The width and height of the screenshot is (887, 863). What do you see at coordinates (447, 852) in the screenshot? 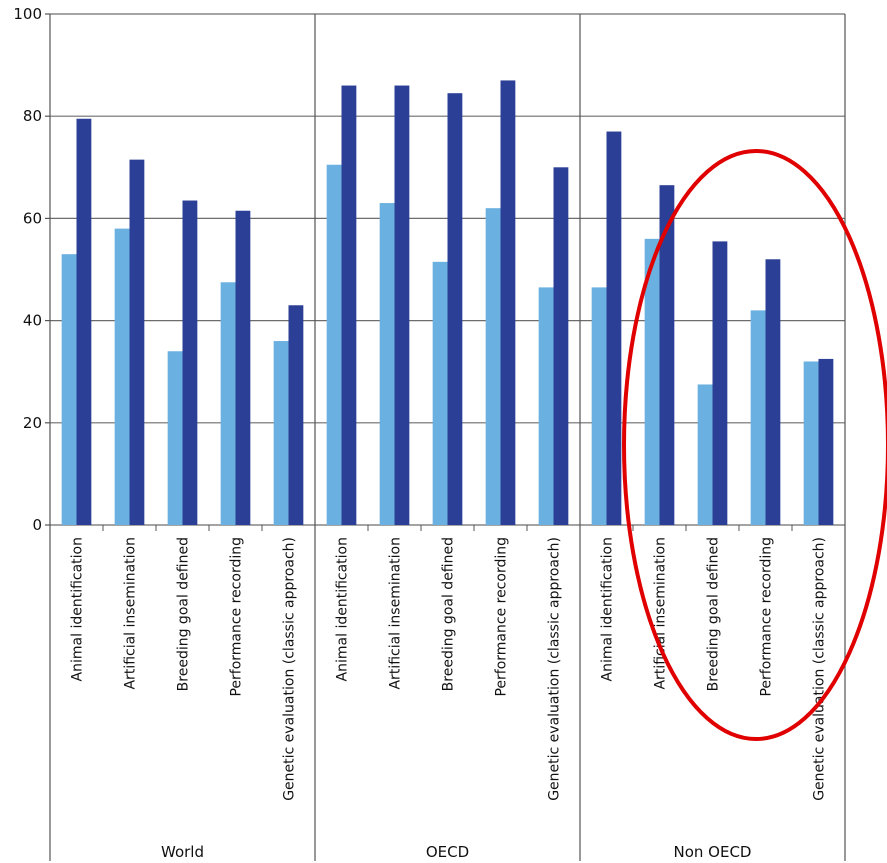
I see `group-label: OECD` at bounding box center [447, 852].